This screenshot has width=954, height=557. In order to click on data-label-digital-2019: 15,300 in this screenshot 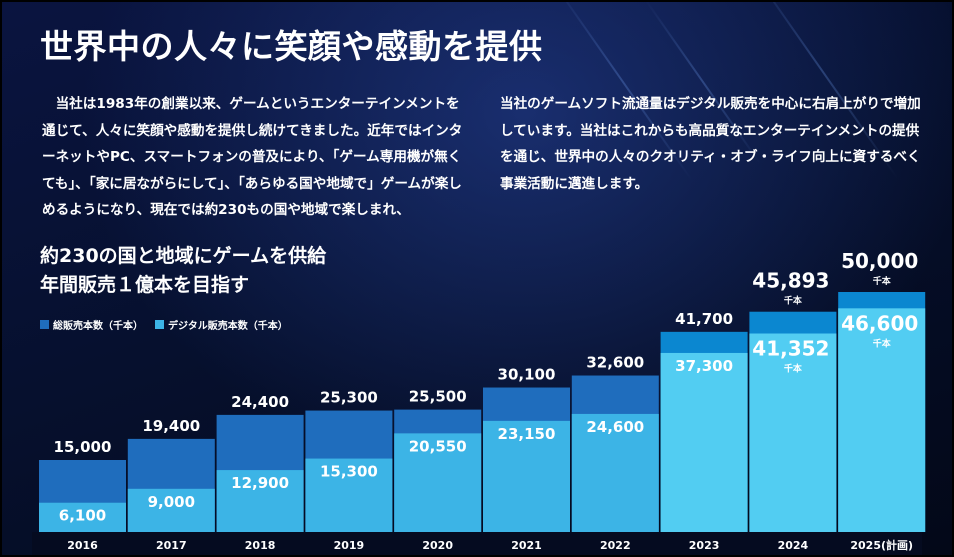, I will do `click(349, 472)`.